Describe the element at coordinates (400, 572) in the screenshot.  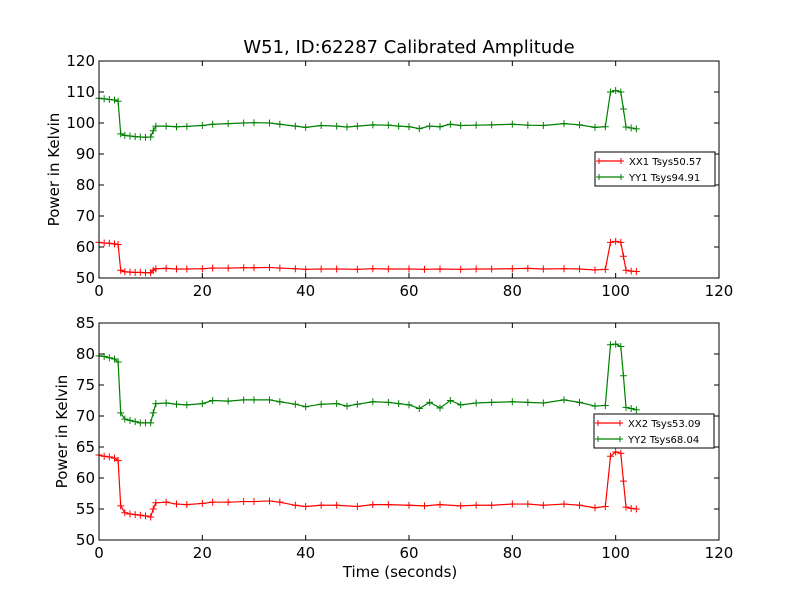
I see `x-axis-label: Time (seconds)` at that location.